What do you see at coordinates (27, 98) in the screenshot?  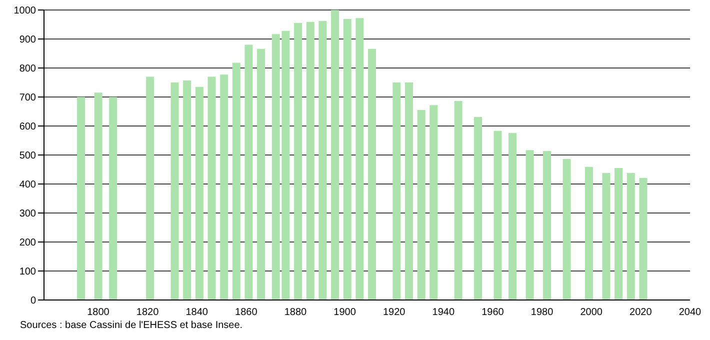 I see `y-tick-label: 700` at bounding box center [27, 98].